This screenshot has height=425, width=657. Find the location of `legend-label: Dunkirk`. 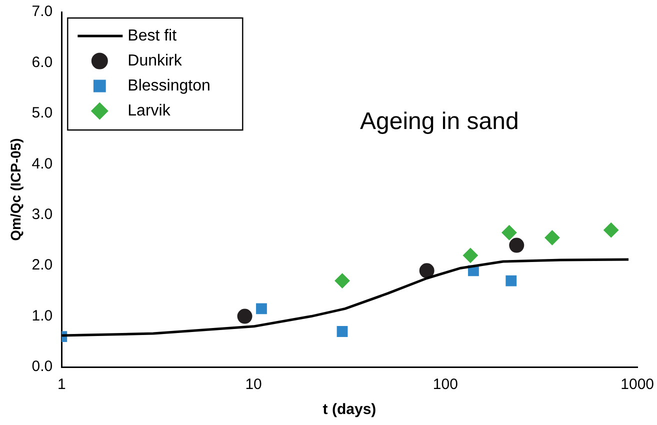

legend-label: Dunkirk is located at coordinates (155, 61).